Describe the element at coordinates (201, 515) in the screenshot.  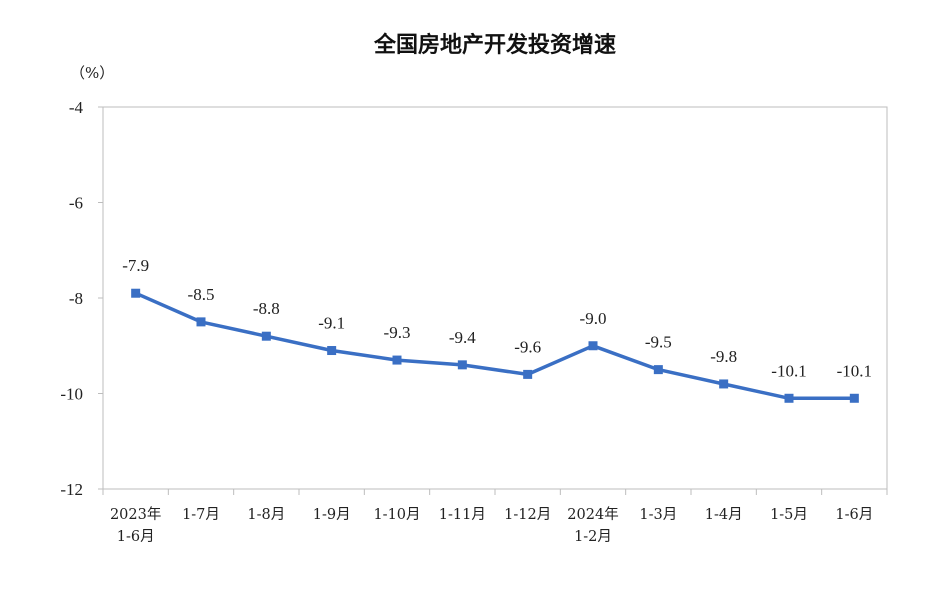
I see `x-tick-label: 1-7月` at that location.